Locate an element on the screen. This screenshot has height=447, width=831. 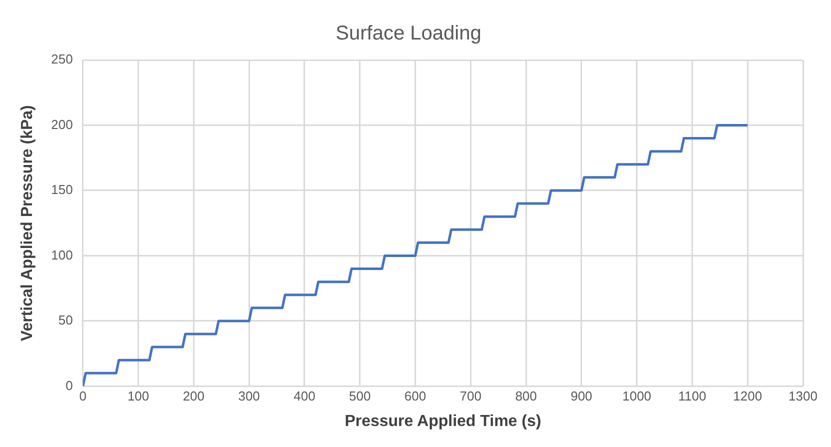
x-tick-label: 1100 is located at coordinates (692, 396).